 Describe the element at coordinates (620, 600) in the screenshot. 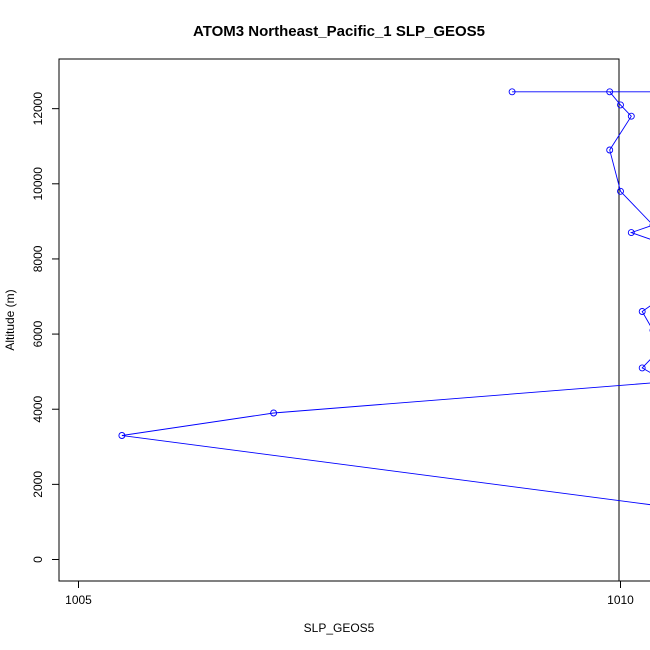

I see `x-tick-label: 1010` at that location.